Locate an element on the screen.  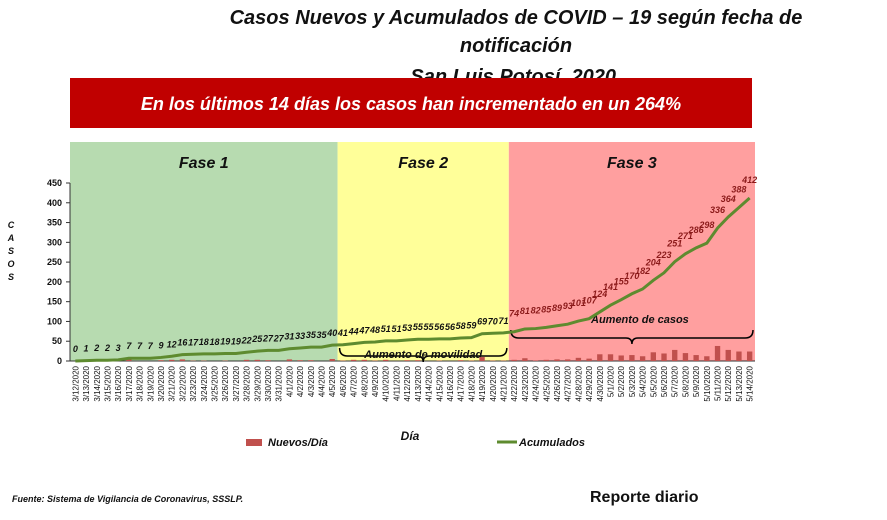
legend-label: Nuevos/Día is located at coordinates (298, 443).